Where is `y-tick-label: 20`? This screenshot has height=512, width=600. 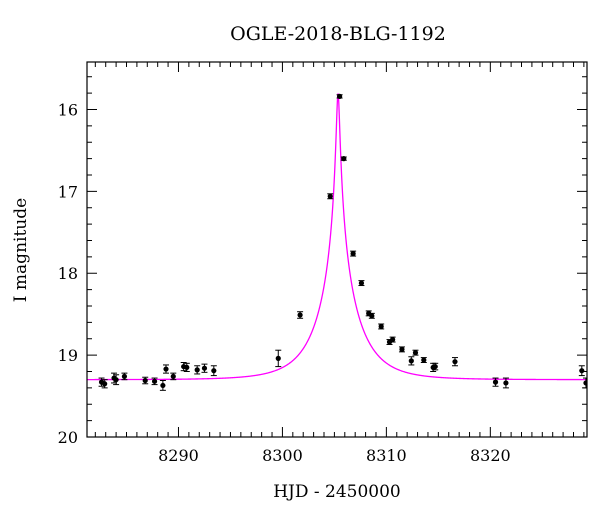 y-tick-label: 20 is located at coordinates (68, 437).